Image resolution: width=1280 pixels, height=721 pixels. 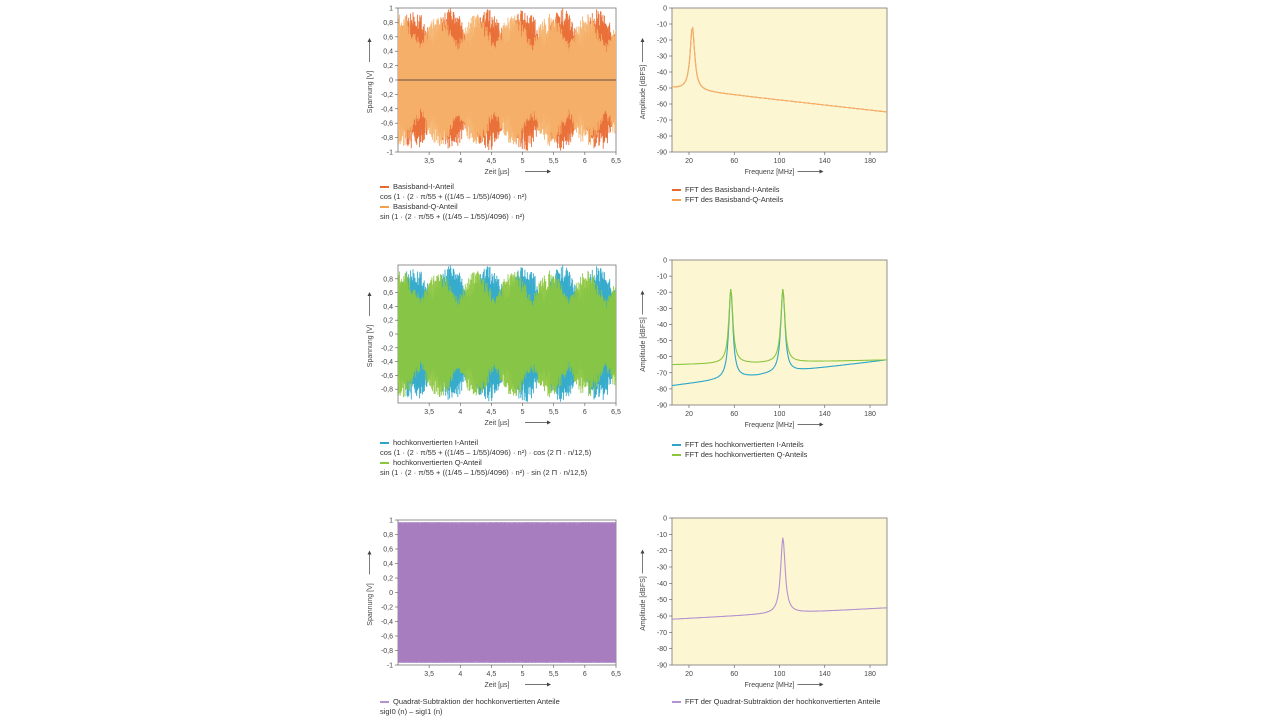 I want to click on legend-formula: sigI0 (n) – sigI1 (n), so click(x=411, y=711).